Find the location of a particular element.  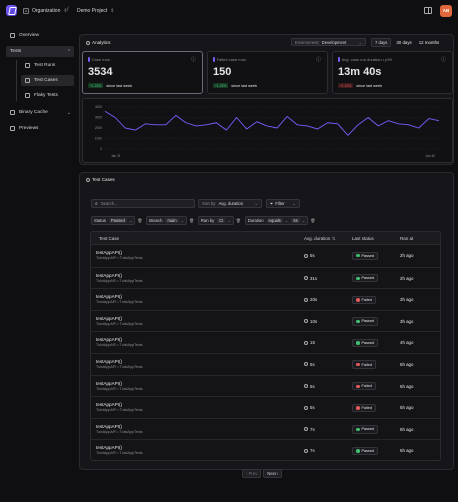

column-avg-duration: Avg. duration ⇅ is located at coordinates (319, 239).